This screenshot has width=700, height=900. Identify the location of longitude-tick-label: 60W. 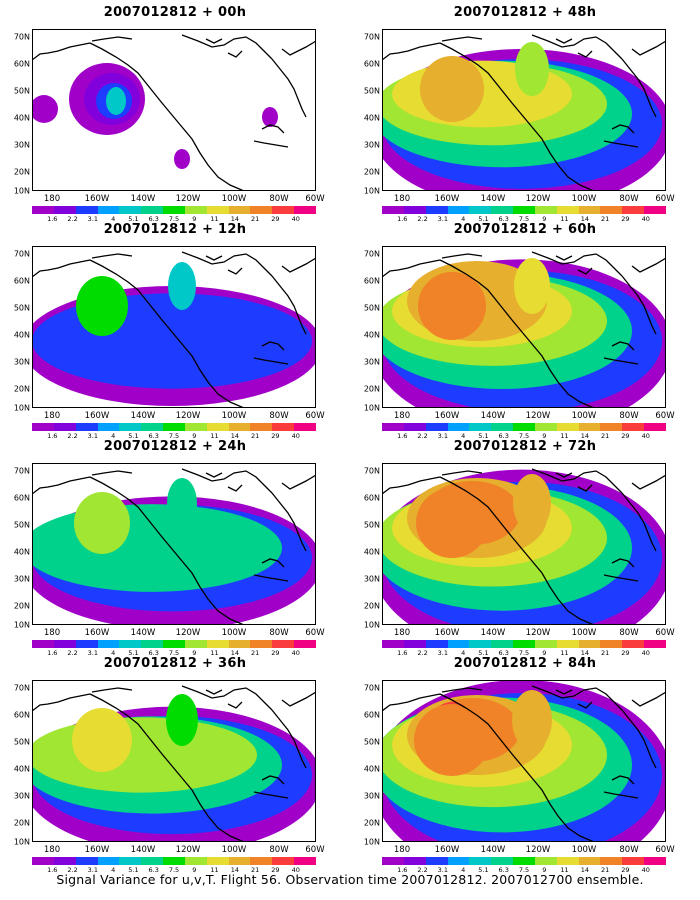
(665, 850).